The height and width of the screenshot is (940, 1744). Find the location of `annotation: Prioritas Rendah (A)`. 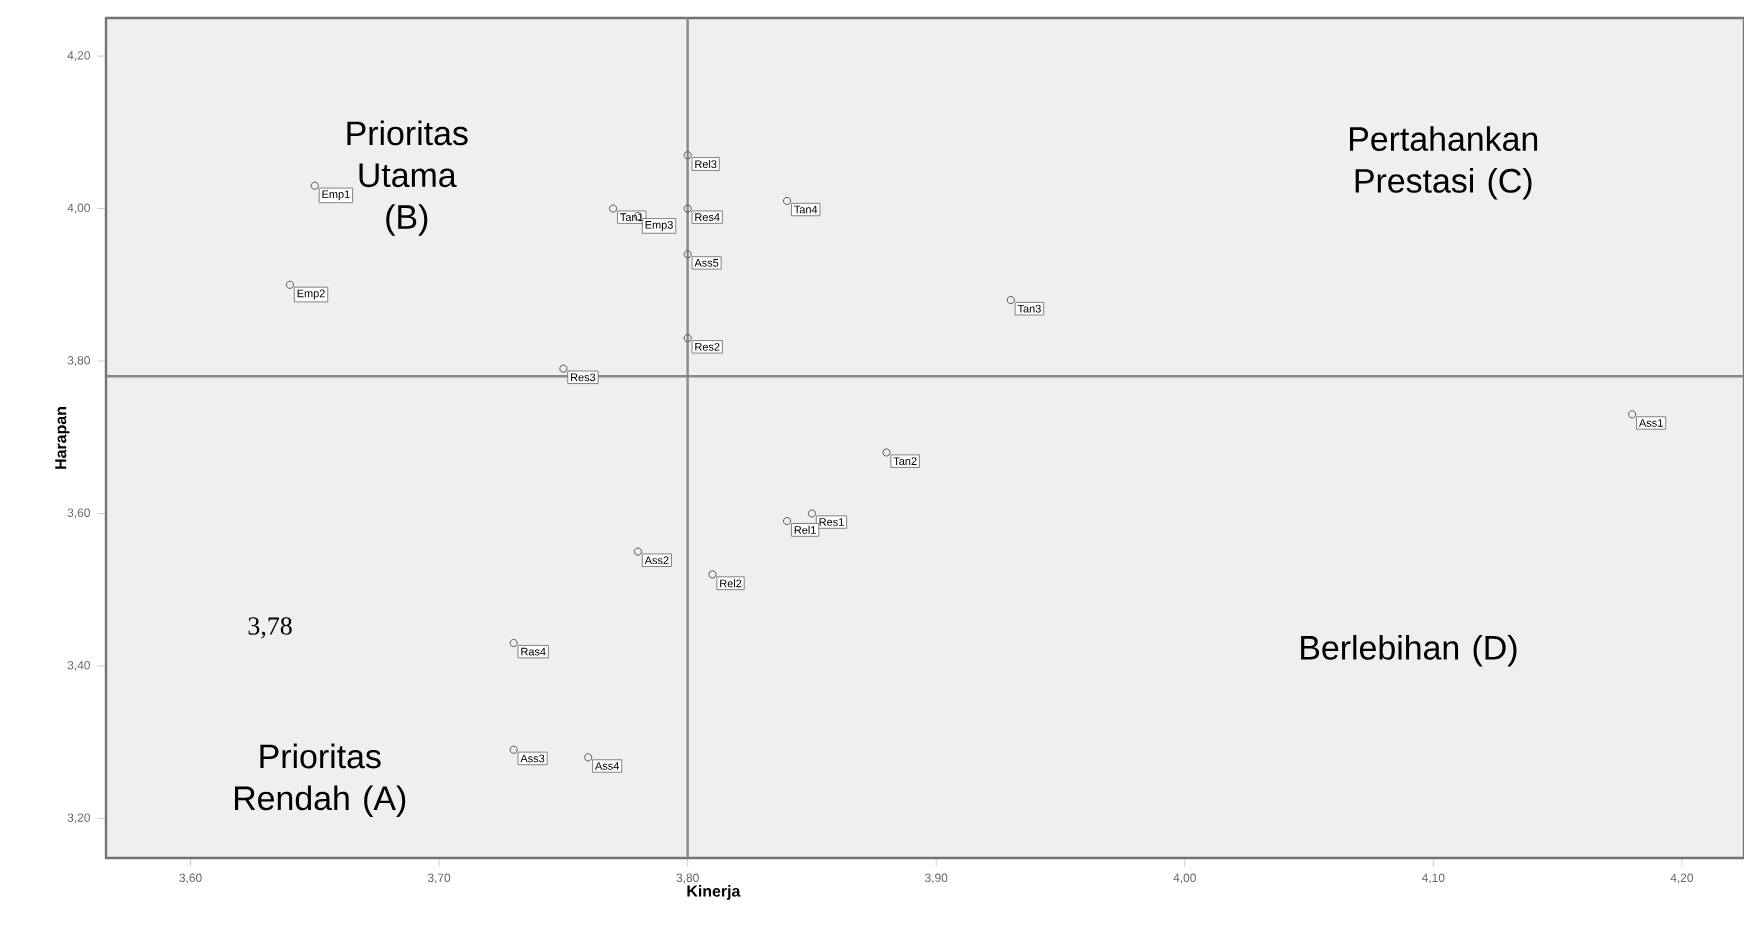

annotation: Prioritas Rendah (A) is located at coordinates (320, 780).